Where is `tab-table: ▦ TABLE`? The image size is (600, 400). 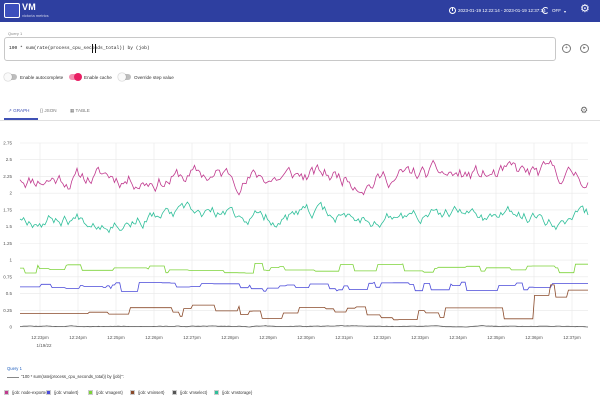
tab-table: ▦ TABLE is located at coordinates (80, 111).